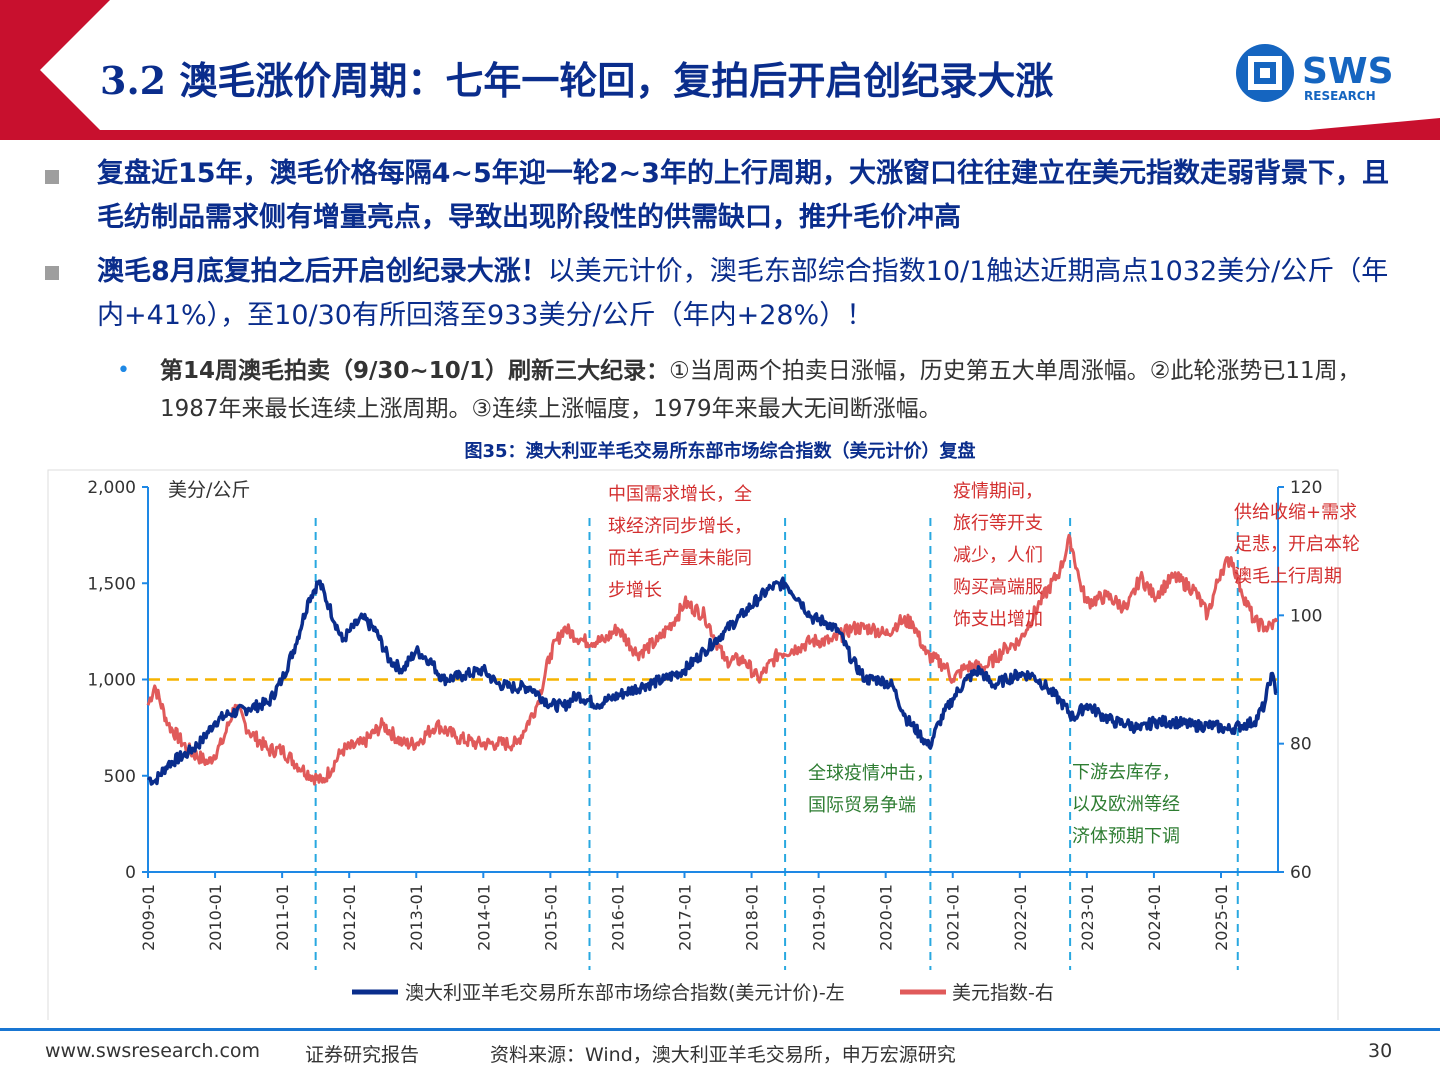 This screenshot has height=1080, width=1440. What do you see at coordinates (998, 523) in the screenshot?
I see `annotation-a2: 旅行等开支` at bounding box center [998, 523].